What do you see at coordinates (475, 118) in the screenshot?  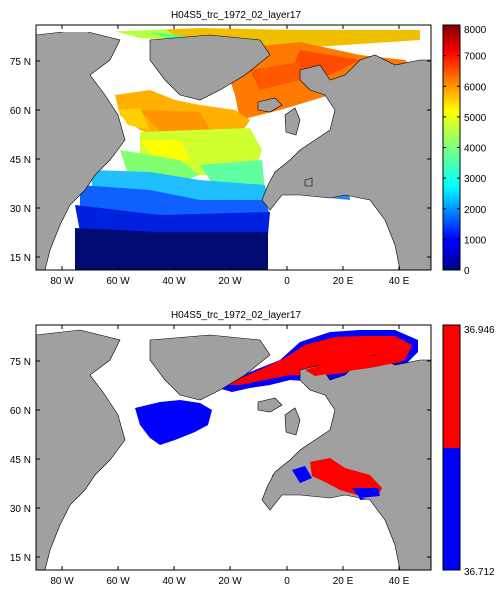 I see `chart1-colorbar-tick-label: 5000` at bounding box center [475, 118].